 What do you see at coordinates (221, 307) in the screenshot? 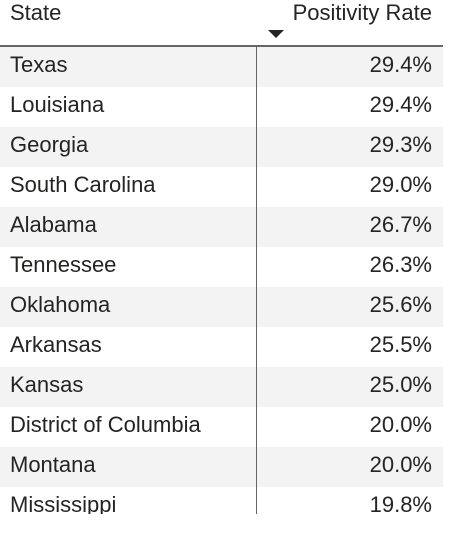
I see `table-row: Oklahoma 25.6%` at bounding box center [221, 307].